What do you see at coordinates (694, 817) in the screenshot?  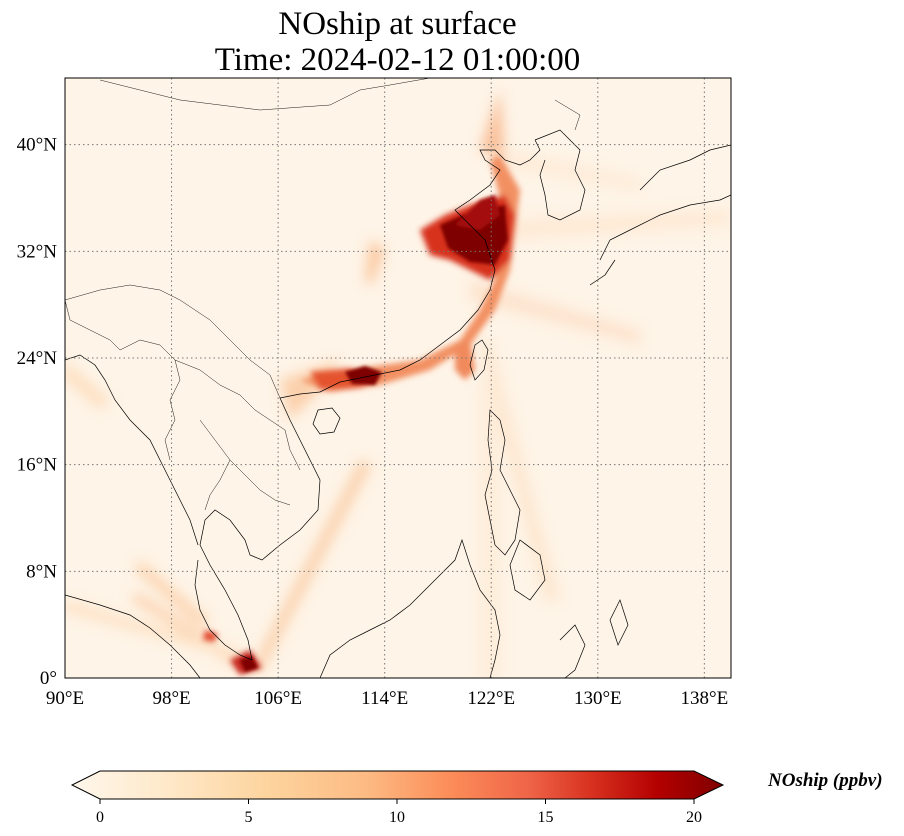 I see `colorbar-tick-label: 20` at bounding box center [694, 817].